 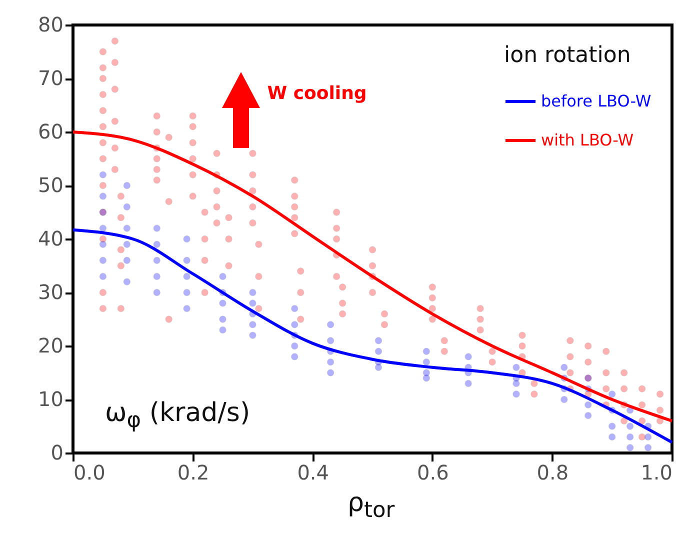 I want to click on y-tick-label: 30, so click(x=51, y=292).